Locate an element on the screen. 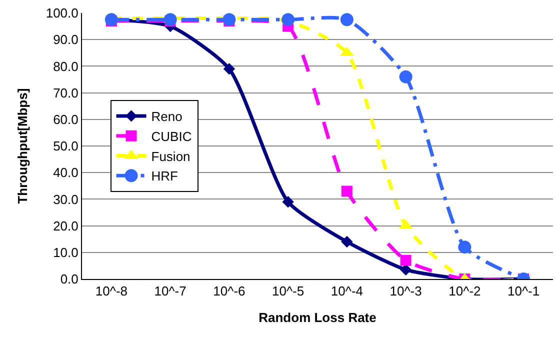  y-tick-label: 40.0 is located at coordinates (65, 172).